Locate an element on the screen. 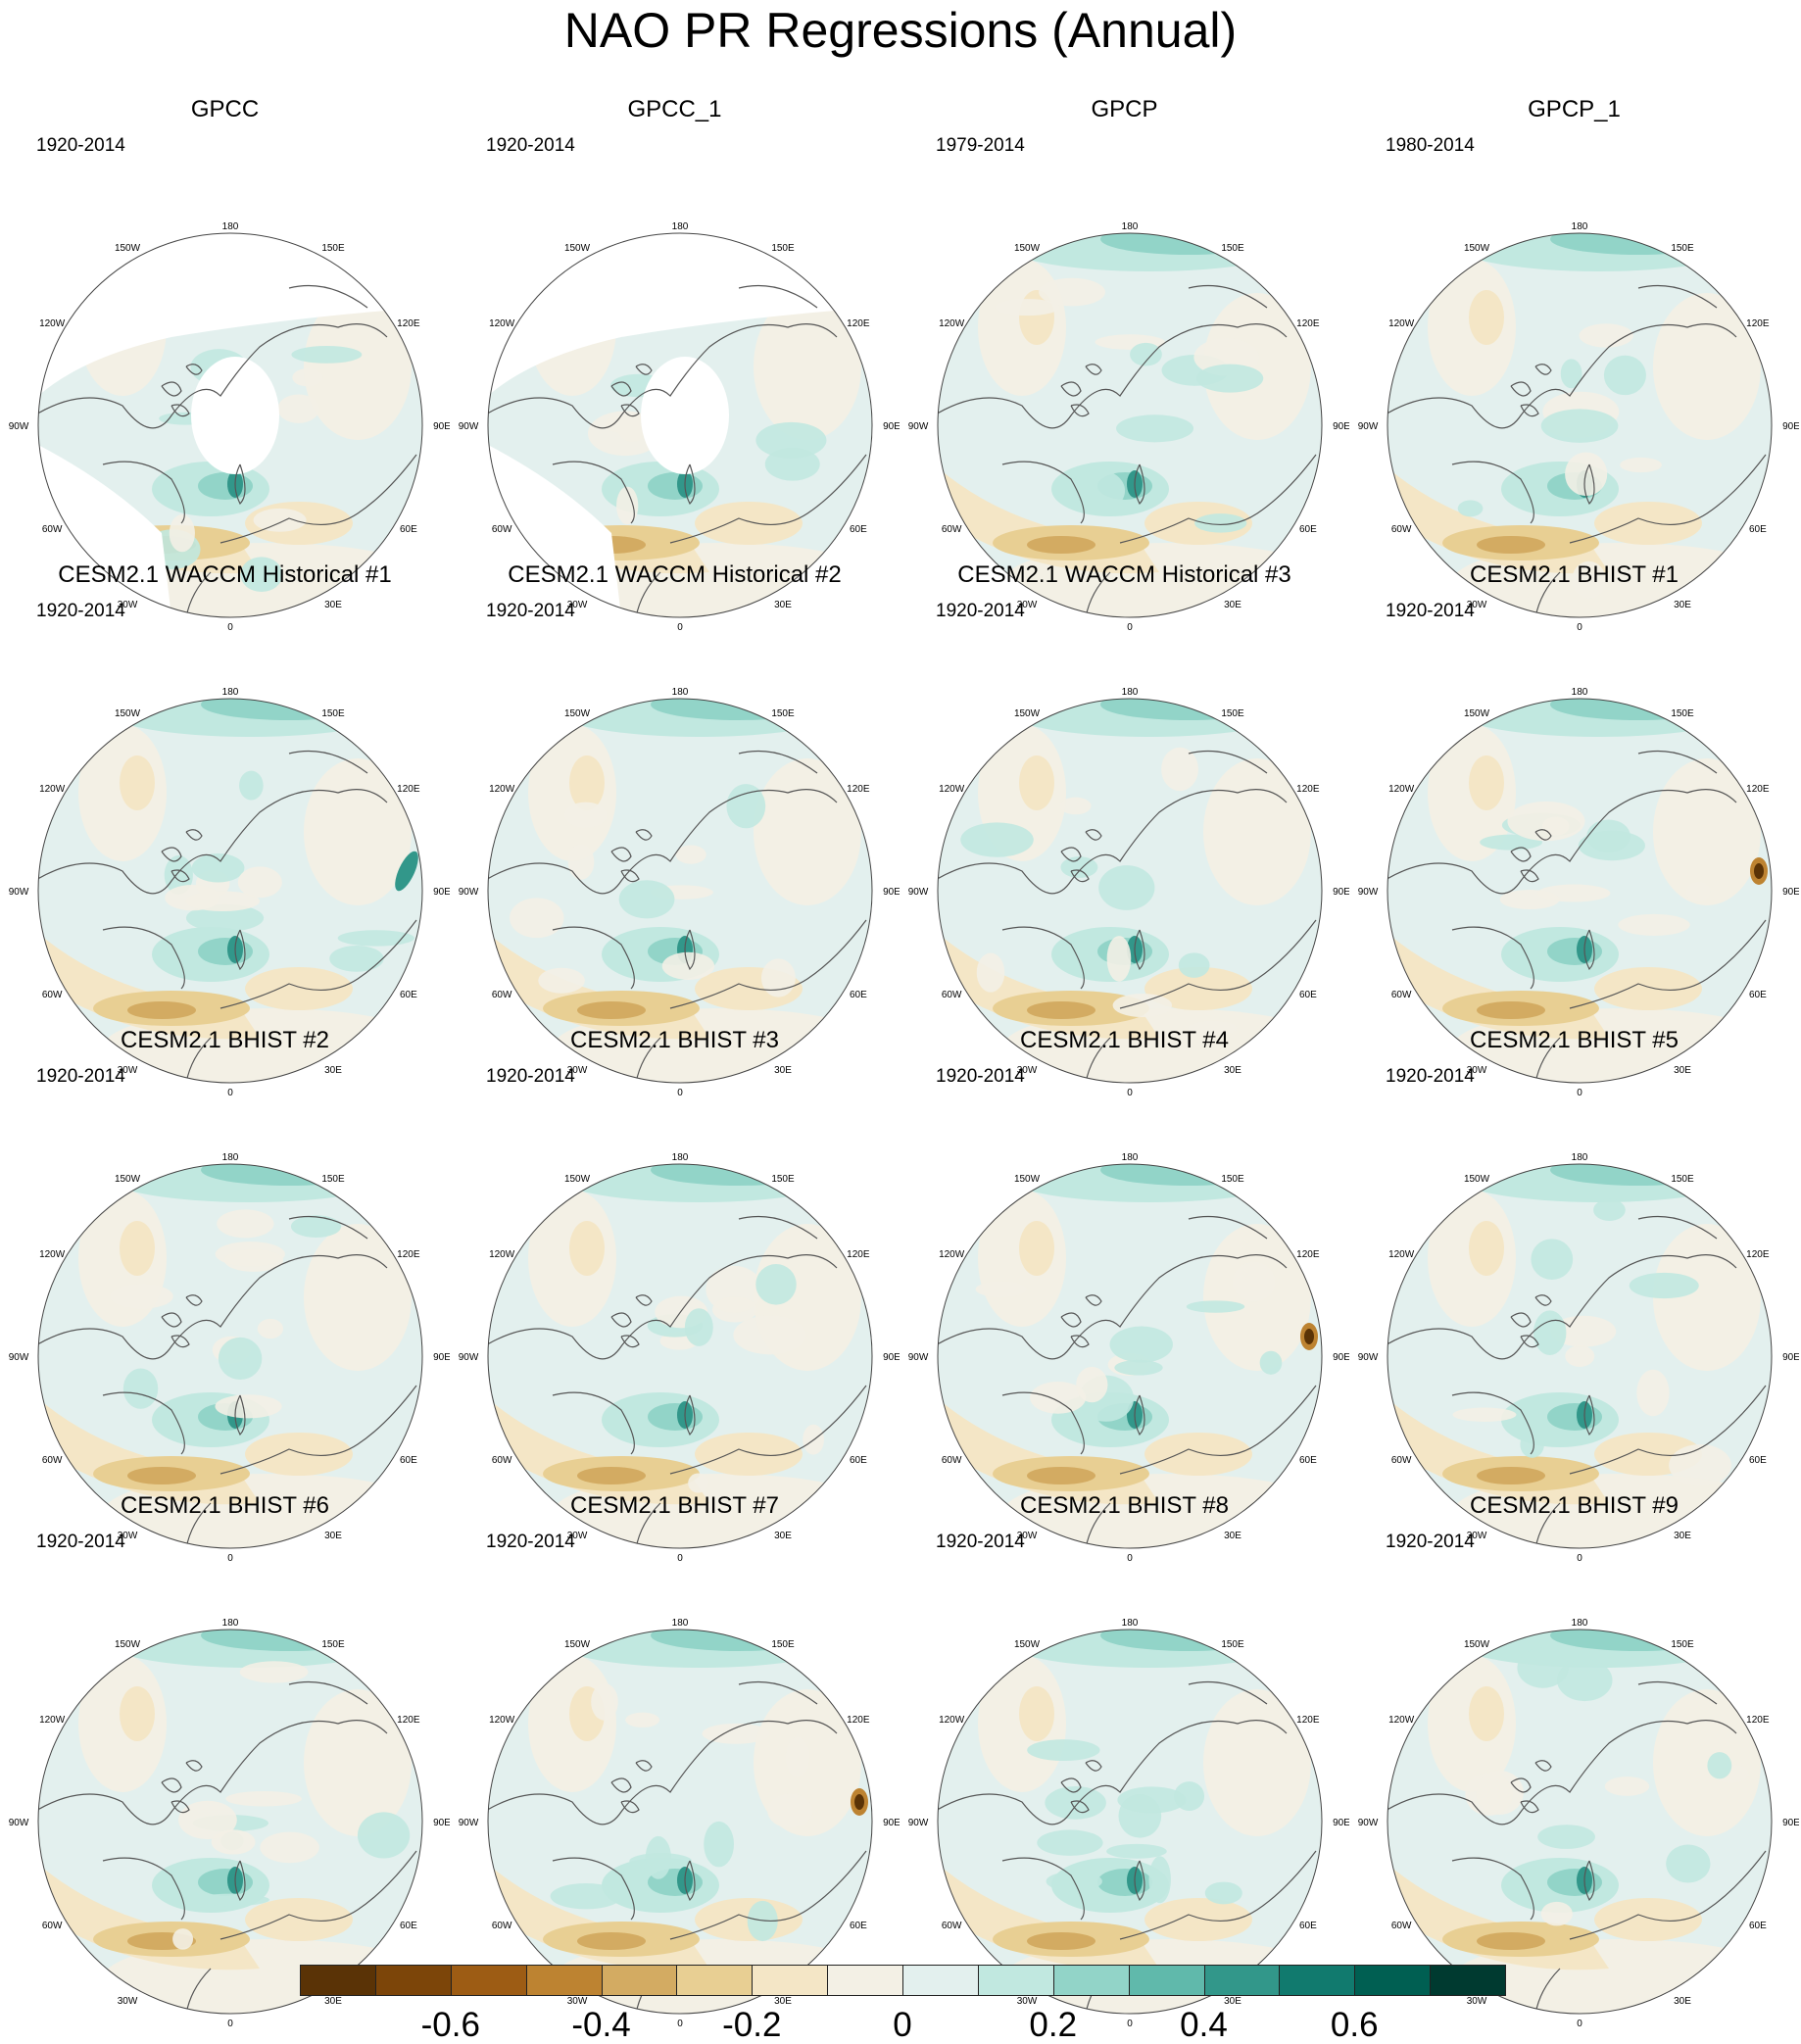 The height and width of the screenshot is (2044, 1801). panel-year-range: 1979-2014 is located at coordinates (980, 145).